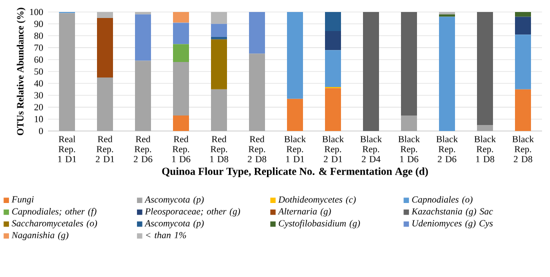 The width and height of the screenshot is (550, 277). I want to click on y-tick-label: 70, so click(38, 47).